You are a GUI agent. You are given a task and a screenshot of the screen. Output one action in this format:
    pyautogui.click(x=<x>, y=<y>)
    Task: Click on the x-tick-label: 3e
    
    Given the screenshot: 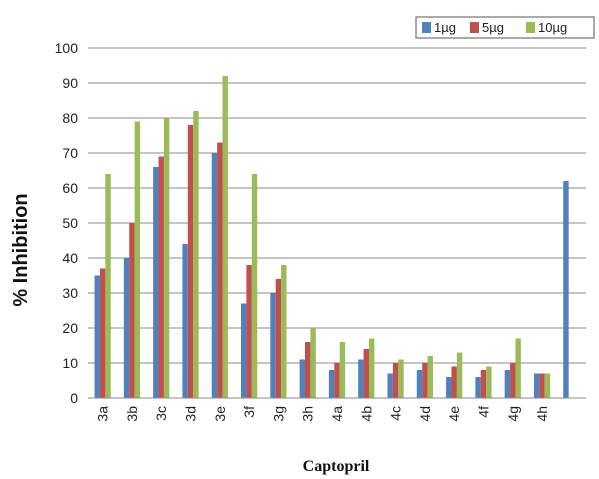 What is the action you would take?
    pyautogui.click(x=220, y=414)
    